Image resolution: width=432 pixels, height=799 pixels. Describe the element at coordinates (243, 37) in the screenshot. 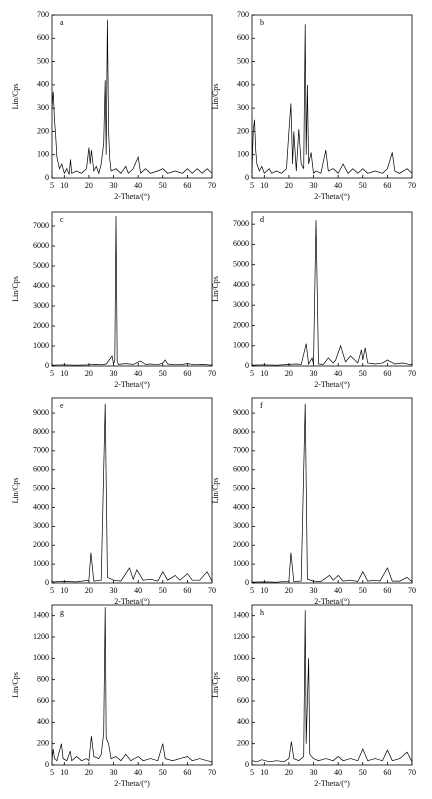

I see `y-tick-label: 600` at that location.